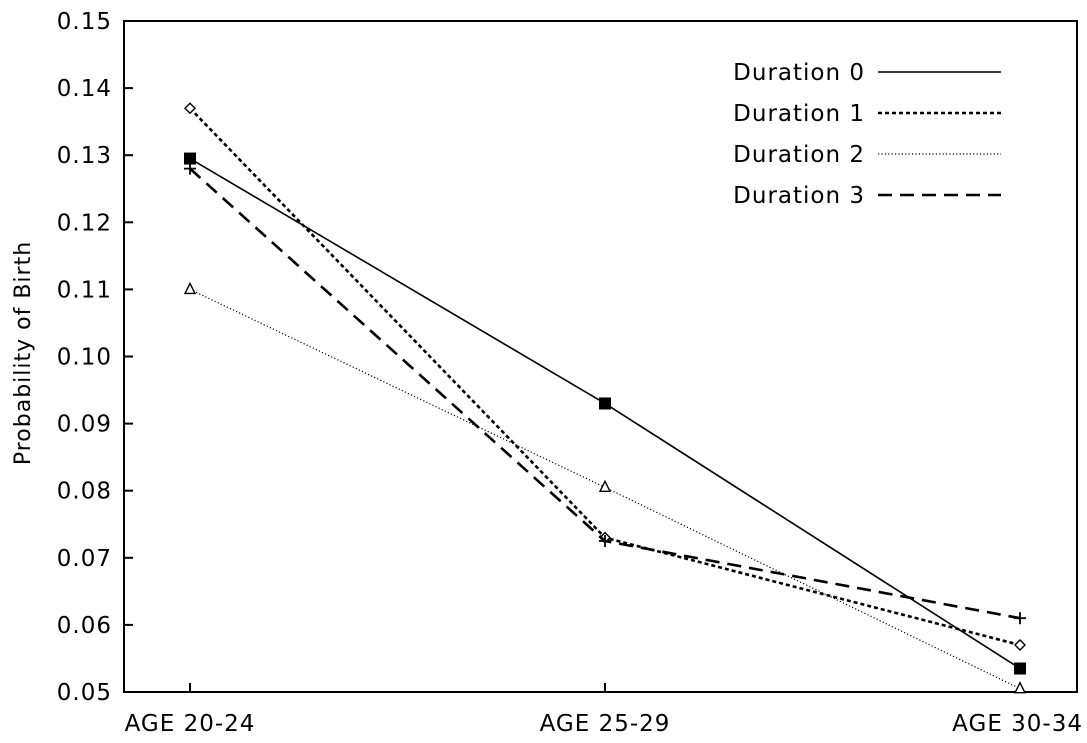 The width and height of the screenshot is (1087, 743). I want to click on y-tick-label: 0.08, so click(84, 492).